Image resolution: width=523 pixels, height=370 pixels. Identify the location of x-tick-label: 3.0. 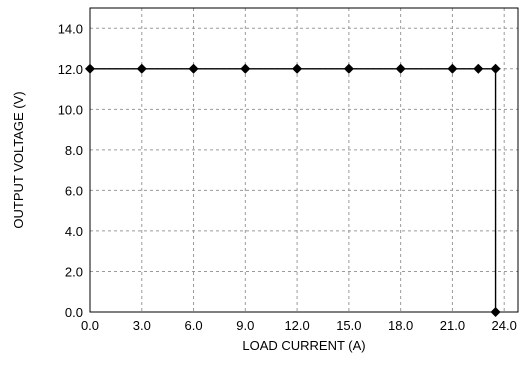
(142, 325).